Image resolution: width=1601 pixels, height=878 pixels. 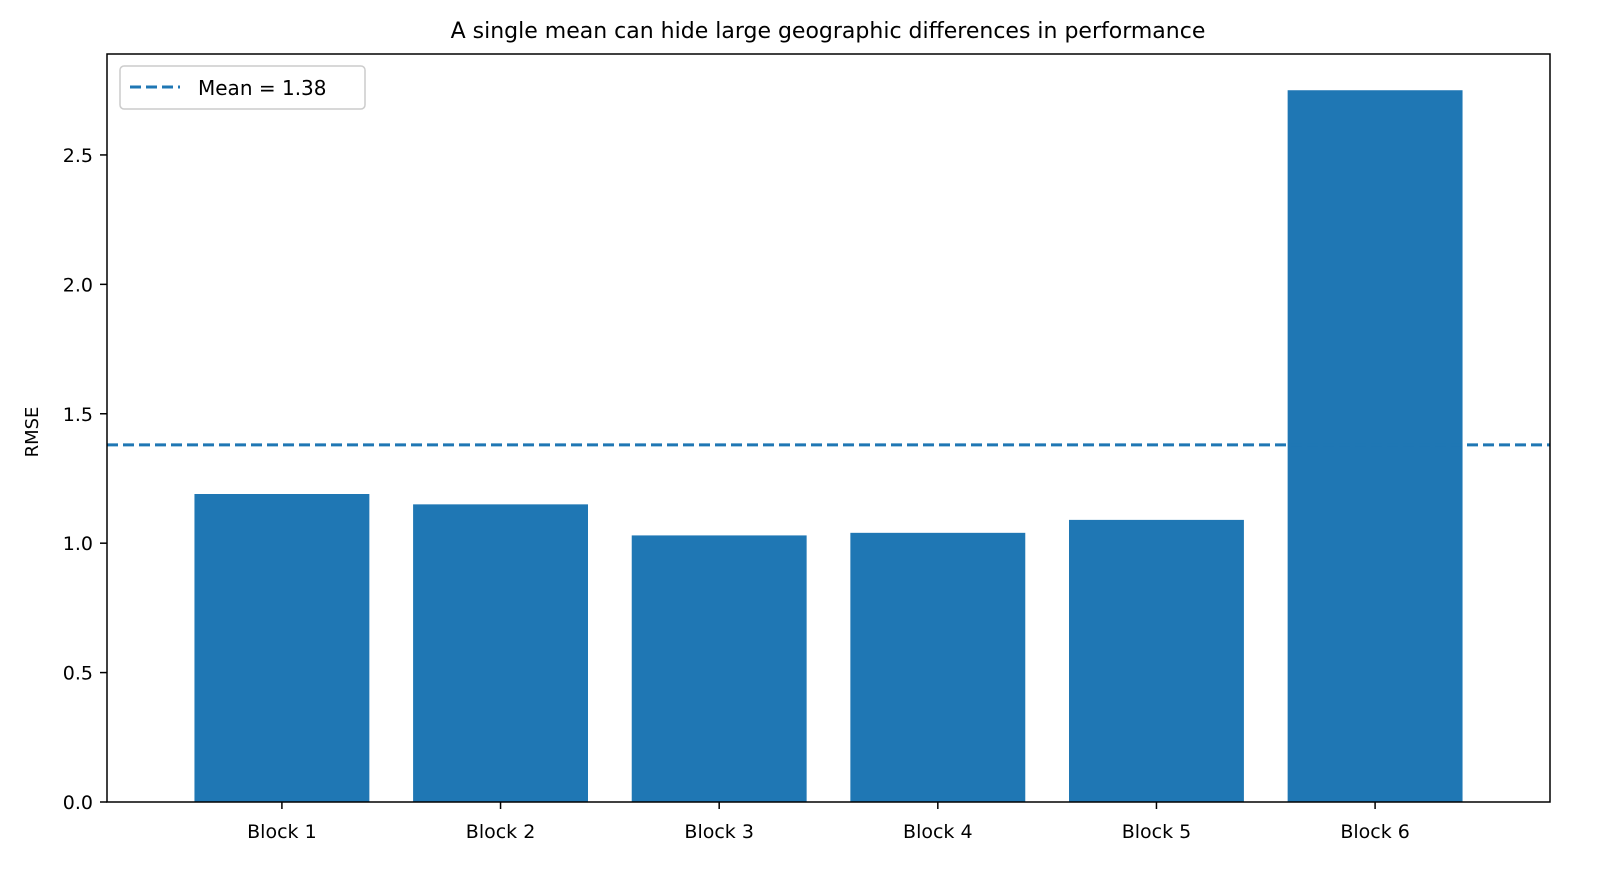 I want to click on legend-frame, so click(x=242, y=87).